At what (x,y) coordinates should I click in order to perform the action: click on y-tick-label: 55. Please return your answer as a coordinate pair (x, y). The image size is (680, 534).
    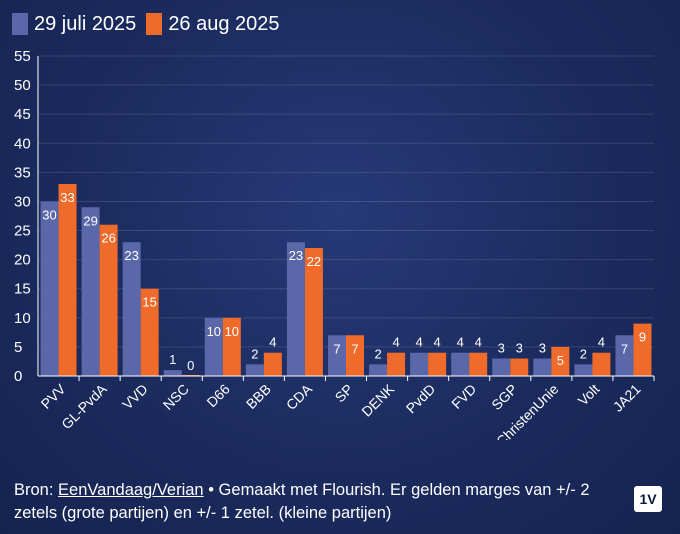
    Looking at the image, I should click on (22, 56).